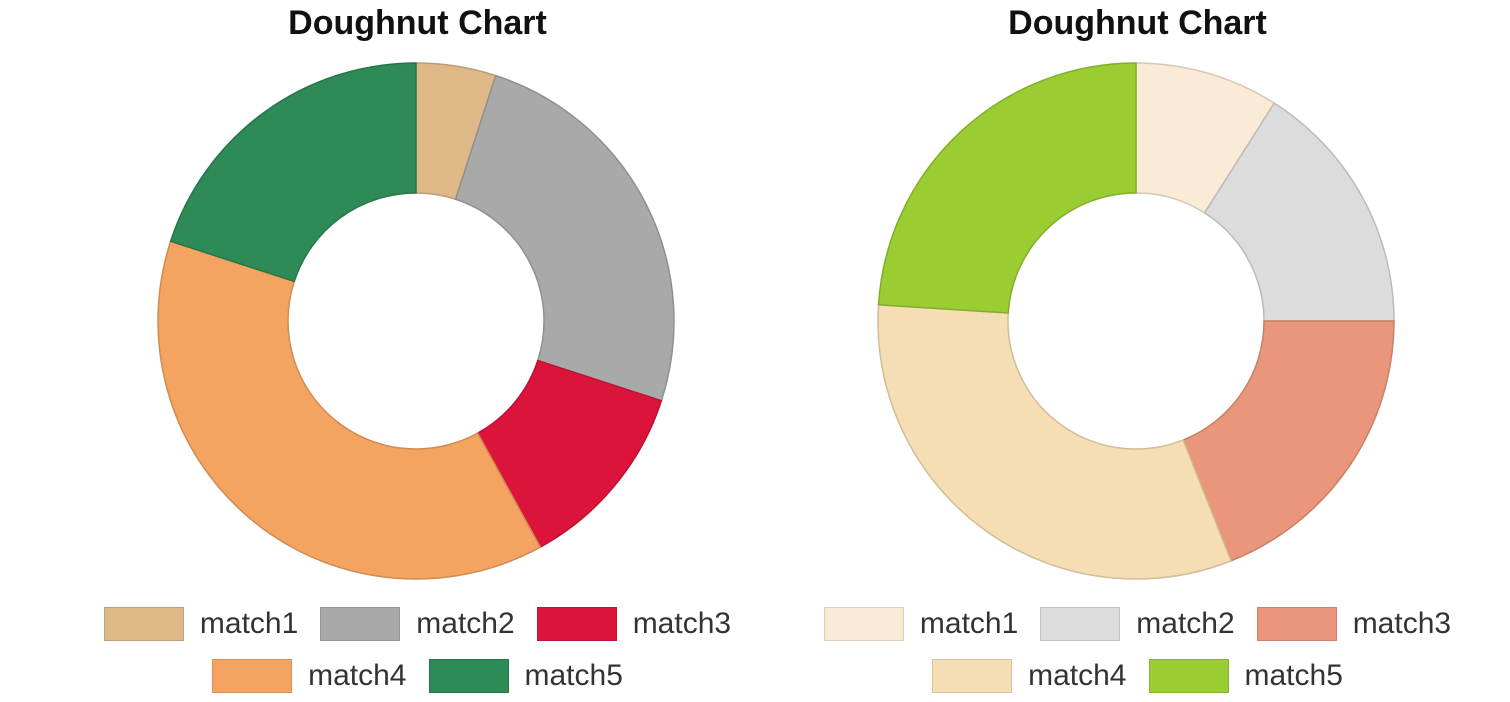  Describe the element at coordinates (1288, 441) in the screenshot. I see `slice-match3` at that location.